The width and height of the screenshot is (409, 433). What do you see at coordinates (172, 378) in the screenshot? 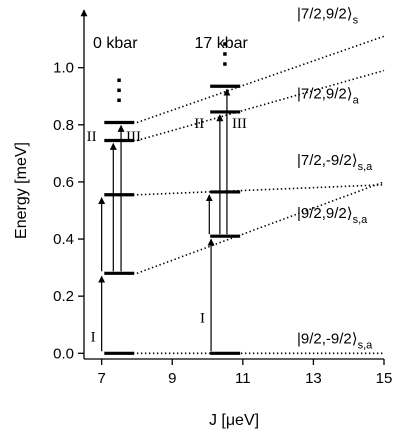
I see `x-tick-label: 9` at bounding box center [172, 378].